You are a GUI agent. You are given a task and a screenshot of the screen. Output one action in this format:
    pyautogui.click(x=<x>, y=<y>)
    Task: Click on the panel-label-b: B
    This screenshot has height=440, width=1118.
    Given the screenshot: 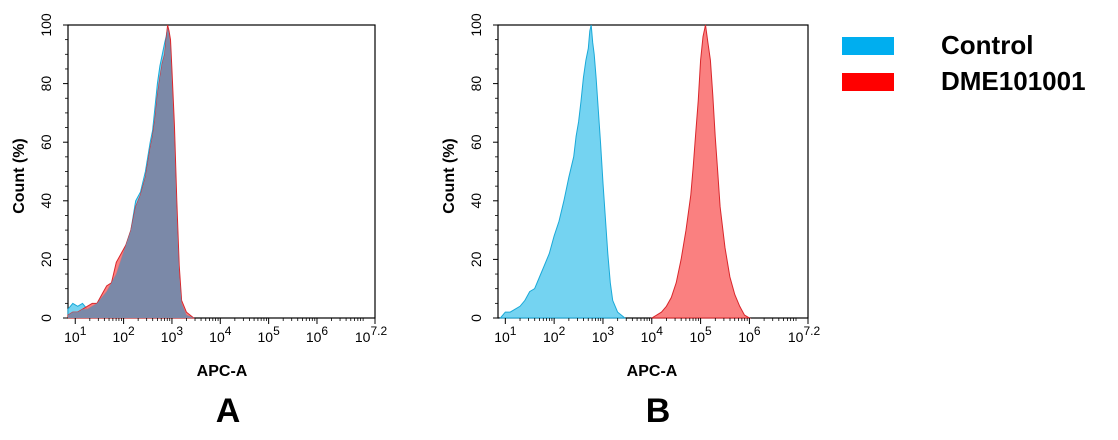 What is the action you would take?
    pyautogui.click(x=658, y=411)
    